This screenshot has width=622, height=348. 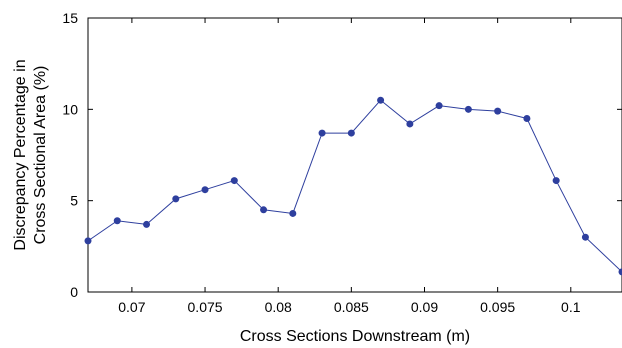 I want to click on x-tick-label: 0.1, so click(x=571, y=307).